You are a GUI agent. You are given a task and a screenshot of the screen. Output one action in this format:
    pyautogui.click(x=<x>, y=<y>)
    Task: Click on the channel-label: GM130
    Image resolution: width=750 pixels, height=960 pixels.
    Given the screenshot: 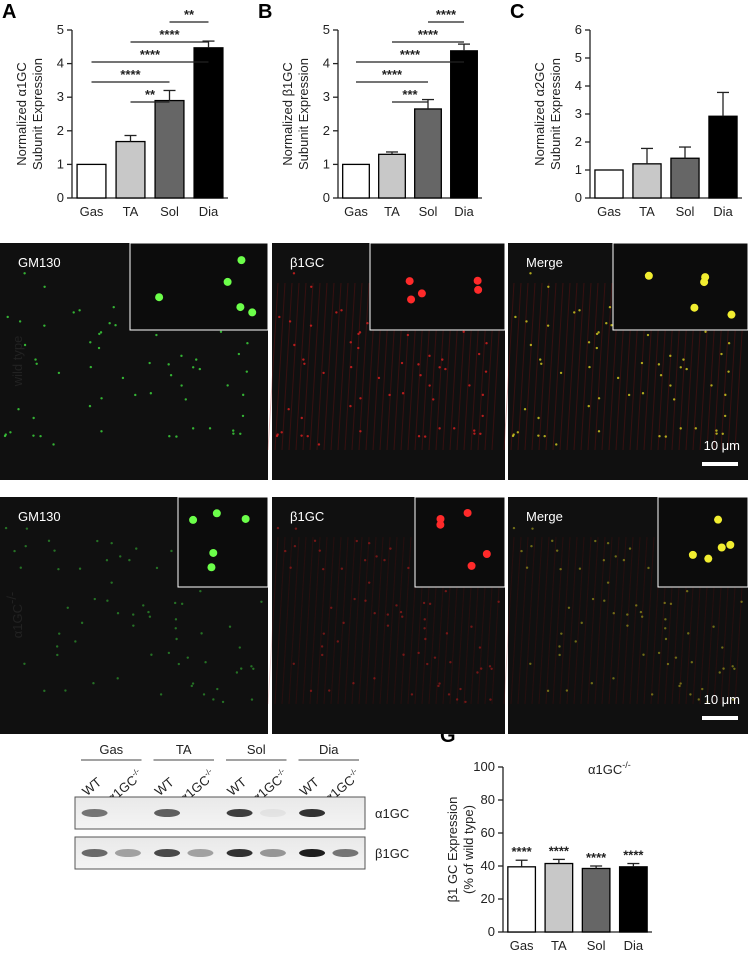 What is the action you would take?
    pyautogui.click(x=39, y=262)
    